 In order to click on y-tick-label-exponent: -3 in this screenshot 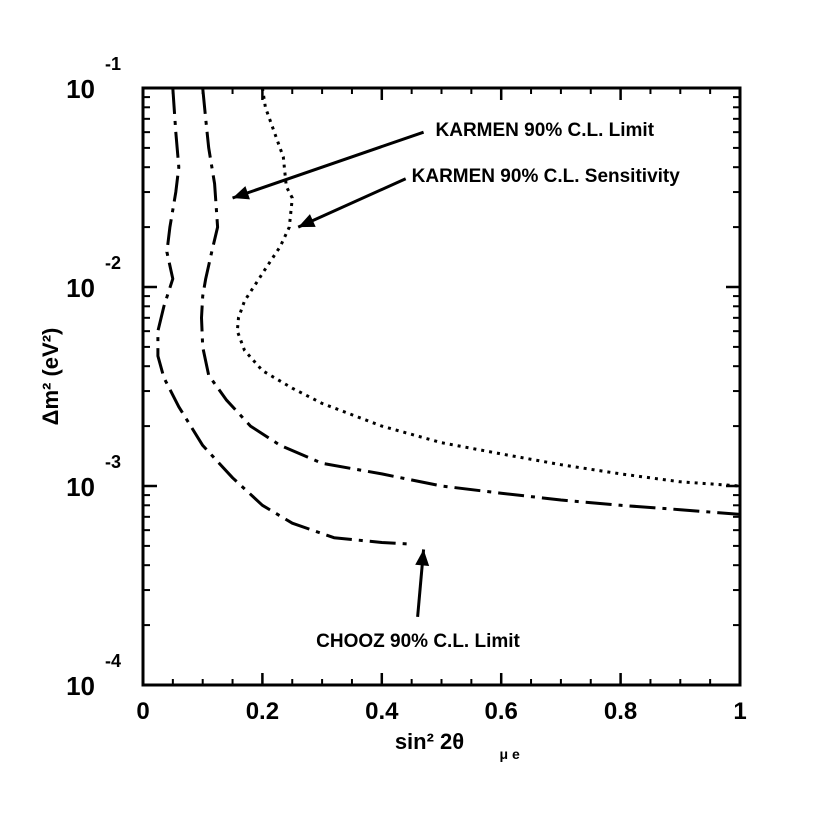, I will do `click(113, 462)`.